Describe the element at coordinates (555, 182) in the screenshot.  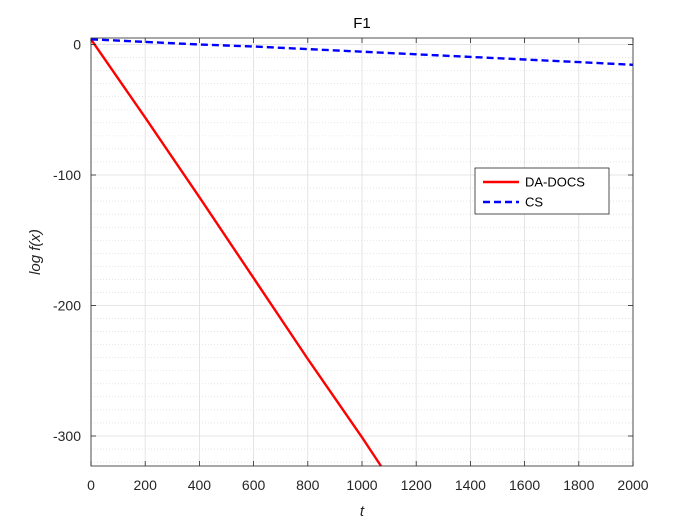
I see `legend-label: DA-DOCS` at that location.